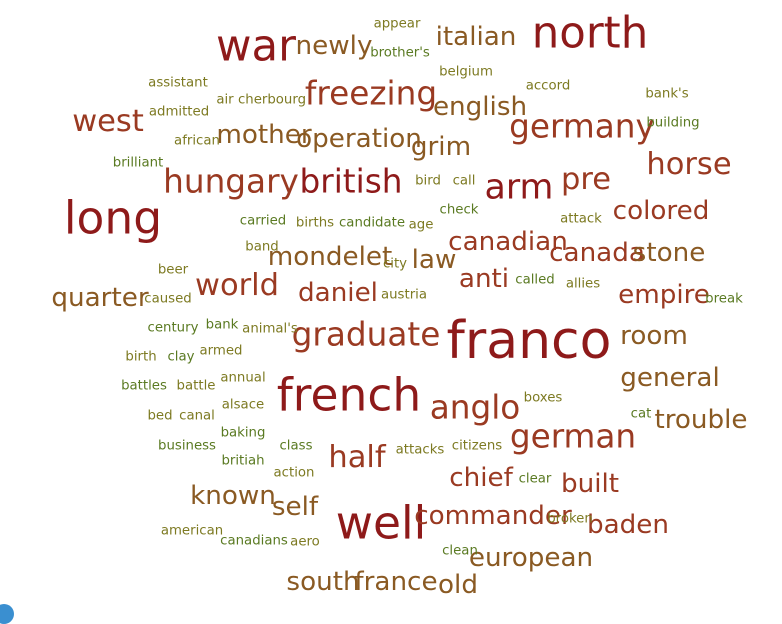 Image resolution: width=782 pixels, height=624 pixels. Describe the element at coordinates (397, 24) in the screenshot. I see `word-appear: appear` at that location.